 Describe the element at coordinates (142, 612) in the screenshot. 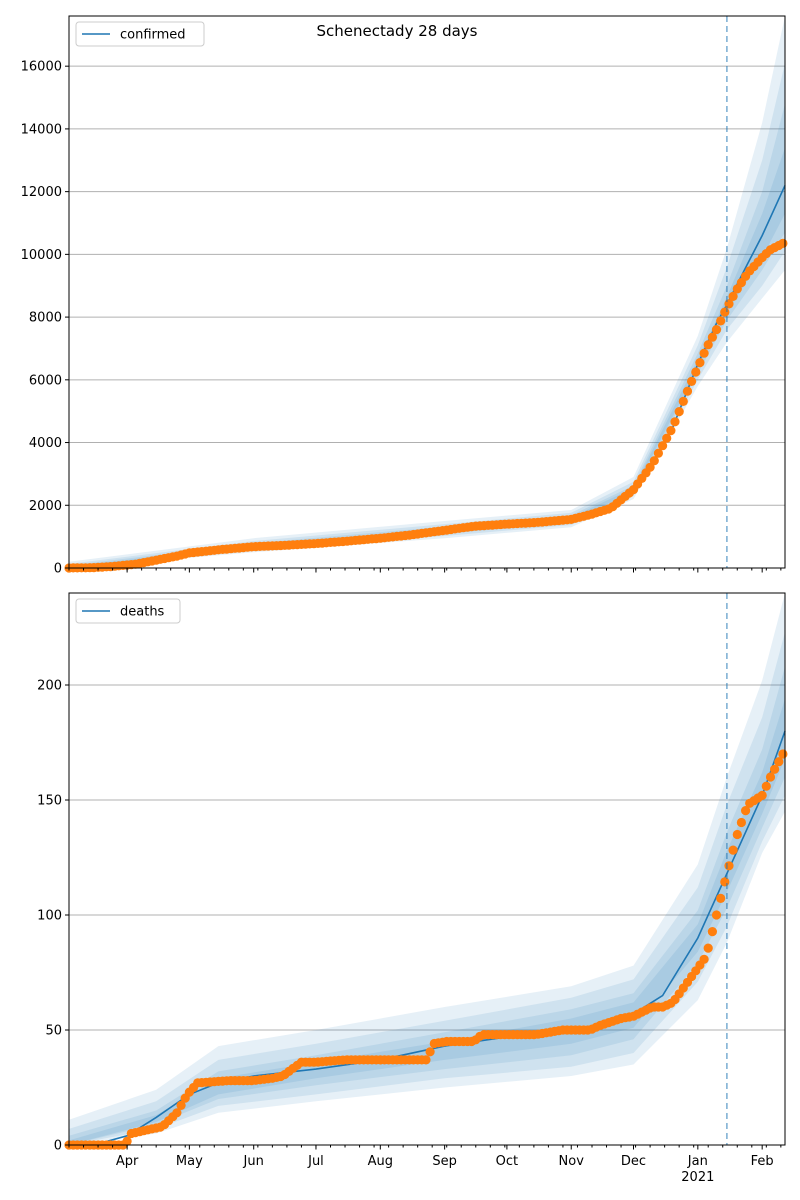

I see `legend-label: deaths` at that location.